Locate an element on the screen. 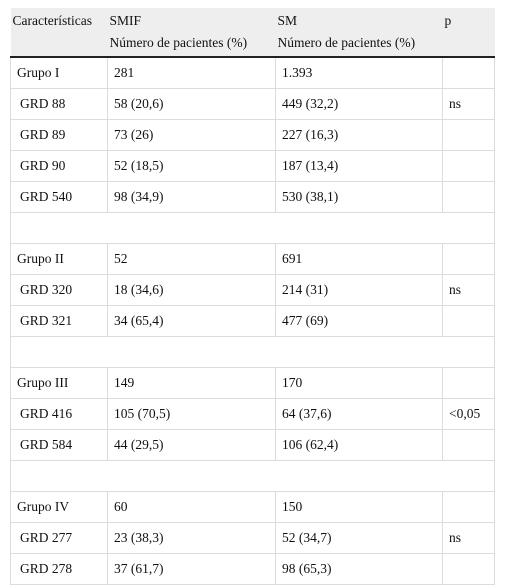 The width and height of the screenshot is (505, 585). cell: Grupo II is located at coordinates (59, 259).